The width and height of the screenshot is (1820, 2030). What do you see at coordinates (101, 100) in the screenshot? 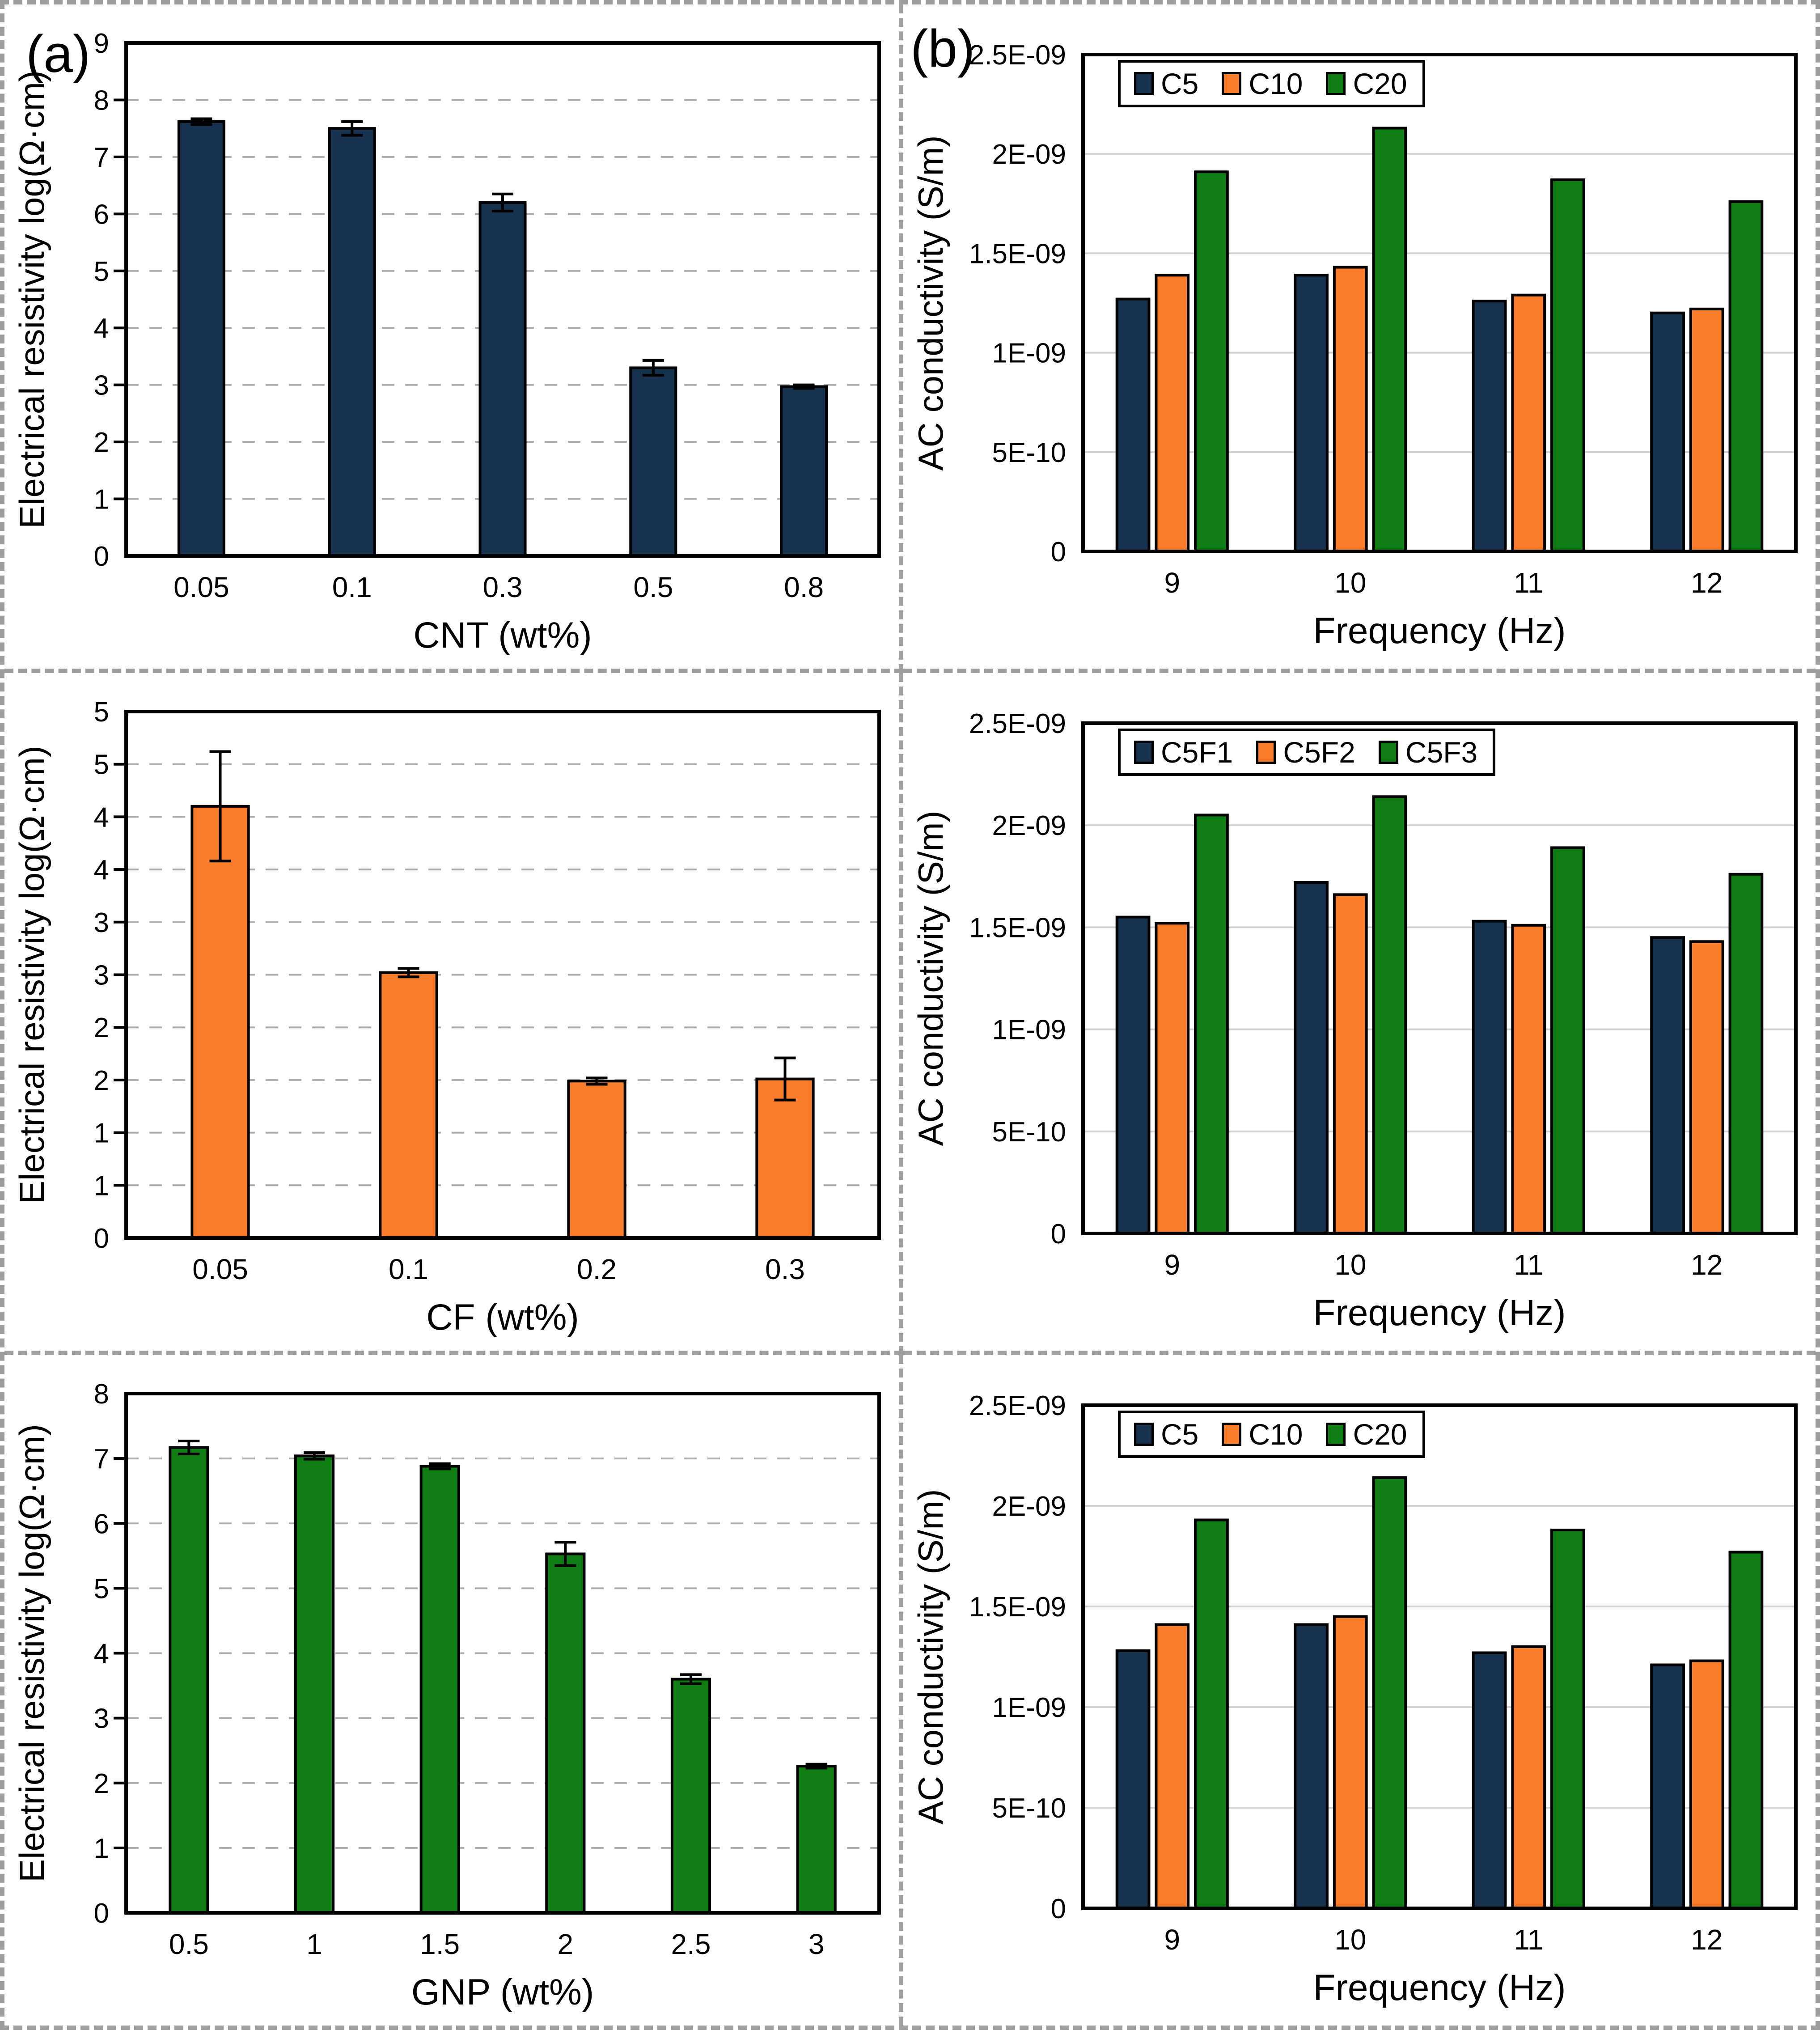
I see `y-tick-label: 8` at bounding box center [101, 100].